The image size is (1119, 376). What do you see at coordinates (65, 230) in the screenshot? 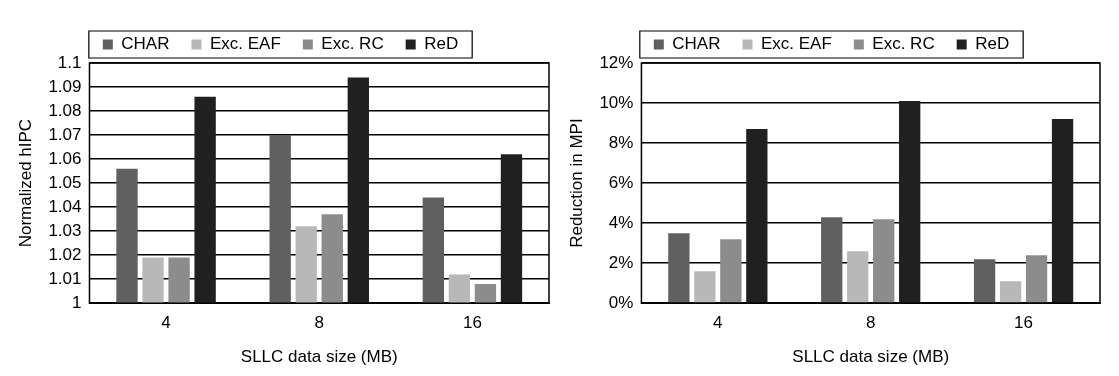
I see `y-tick-label: 1.03` at bounding box center [65, 230].